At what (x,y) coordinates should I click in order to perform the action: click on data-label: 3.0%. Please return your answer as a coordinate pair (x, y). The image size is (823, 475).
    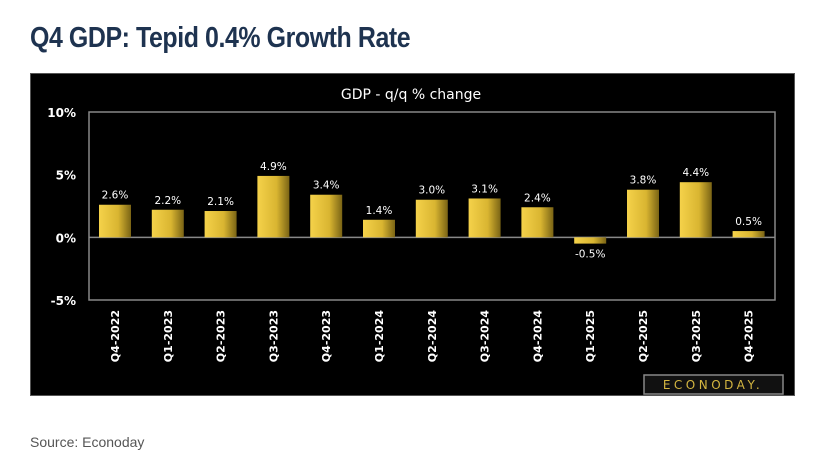
    Looking at the image, I should click on (431, 191).